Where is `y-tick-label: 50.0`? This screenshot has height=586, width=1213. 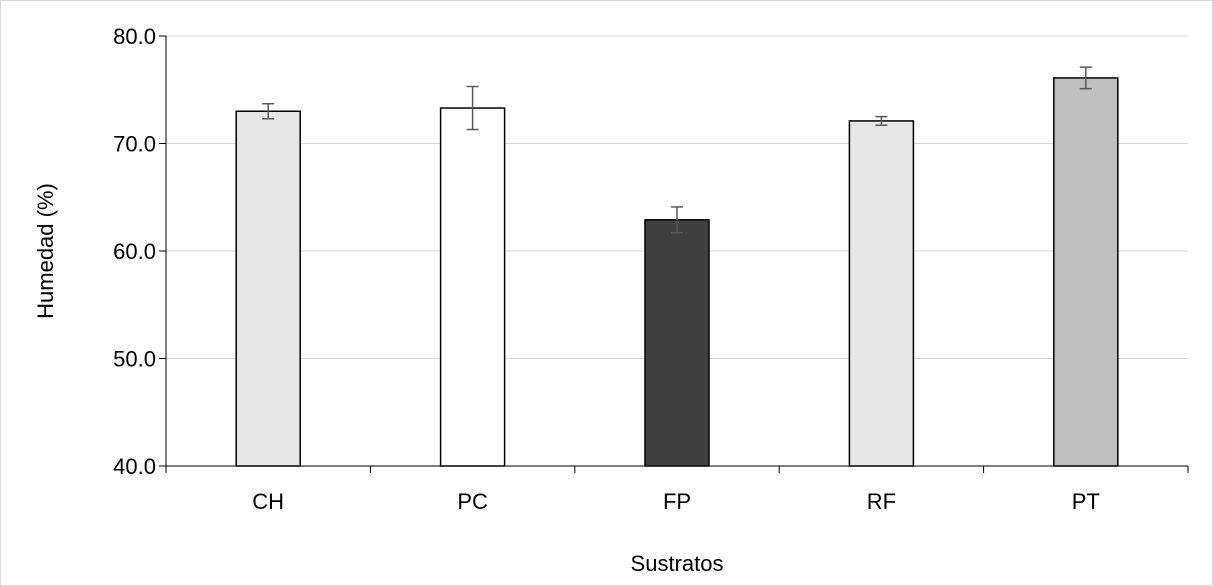 y-tick-label: 50.0 is located at coordinates (134, 359).